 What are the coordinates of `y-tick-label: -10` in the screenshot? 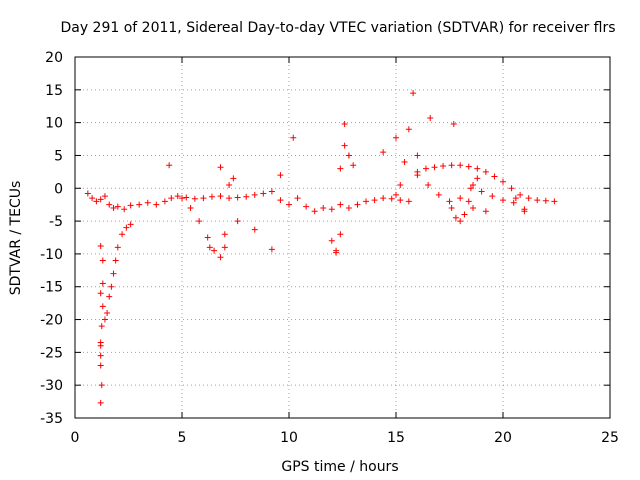 It's located at (51, 255).